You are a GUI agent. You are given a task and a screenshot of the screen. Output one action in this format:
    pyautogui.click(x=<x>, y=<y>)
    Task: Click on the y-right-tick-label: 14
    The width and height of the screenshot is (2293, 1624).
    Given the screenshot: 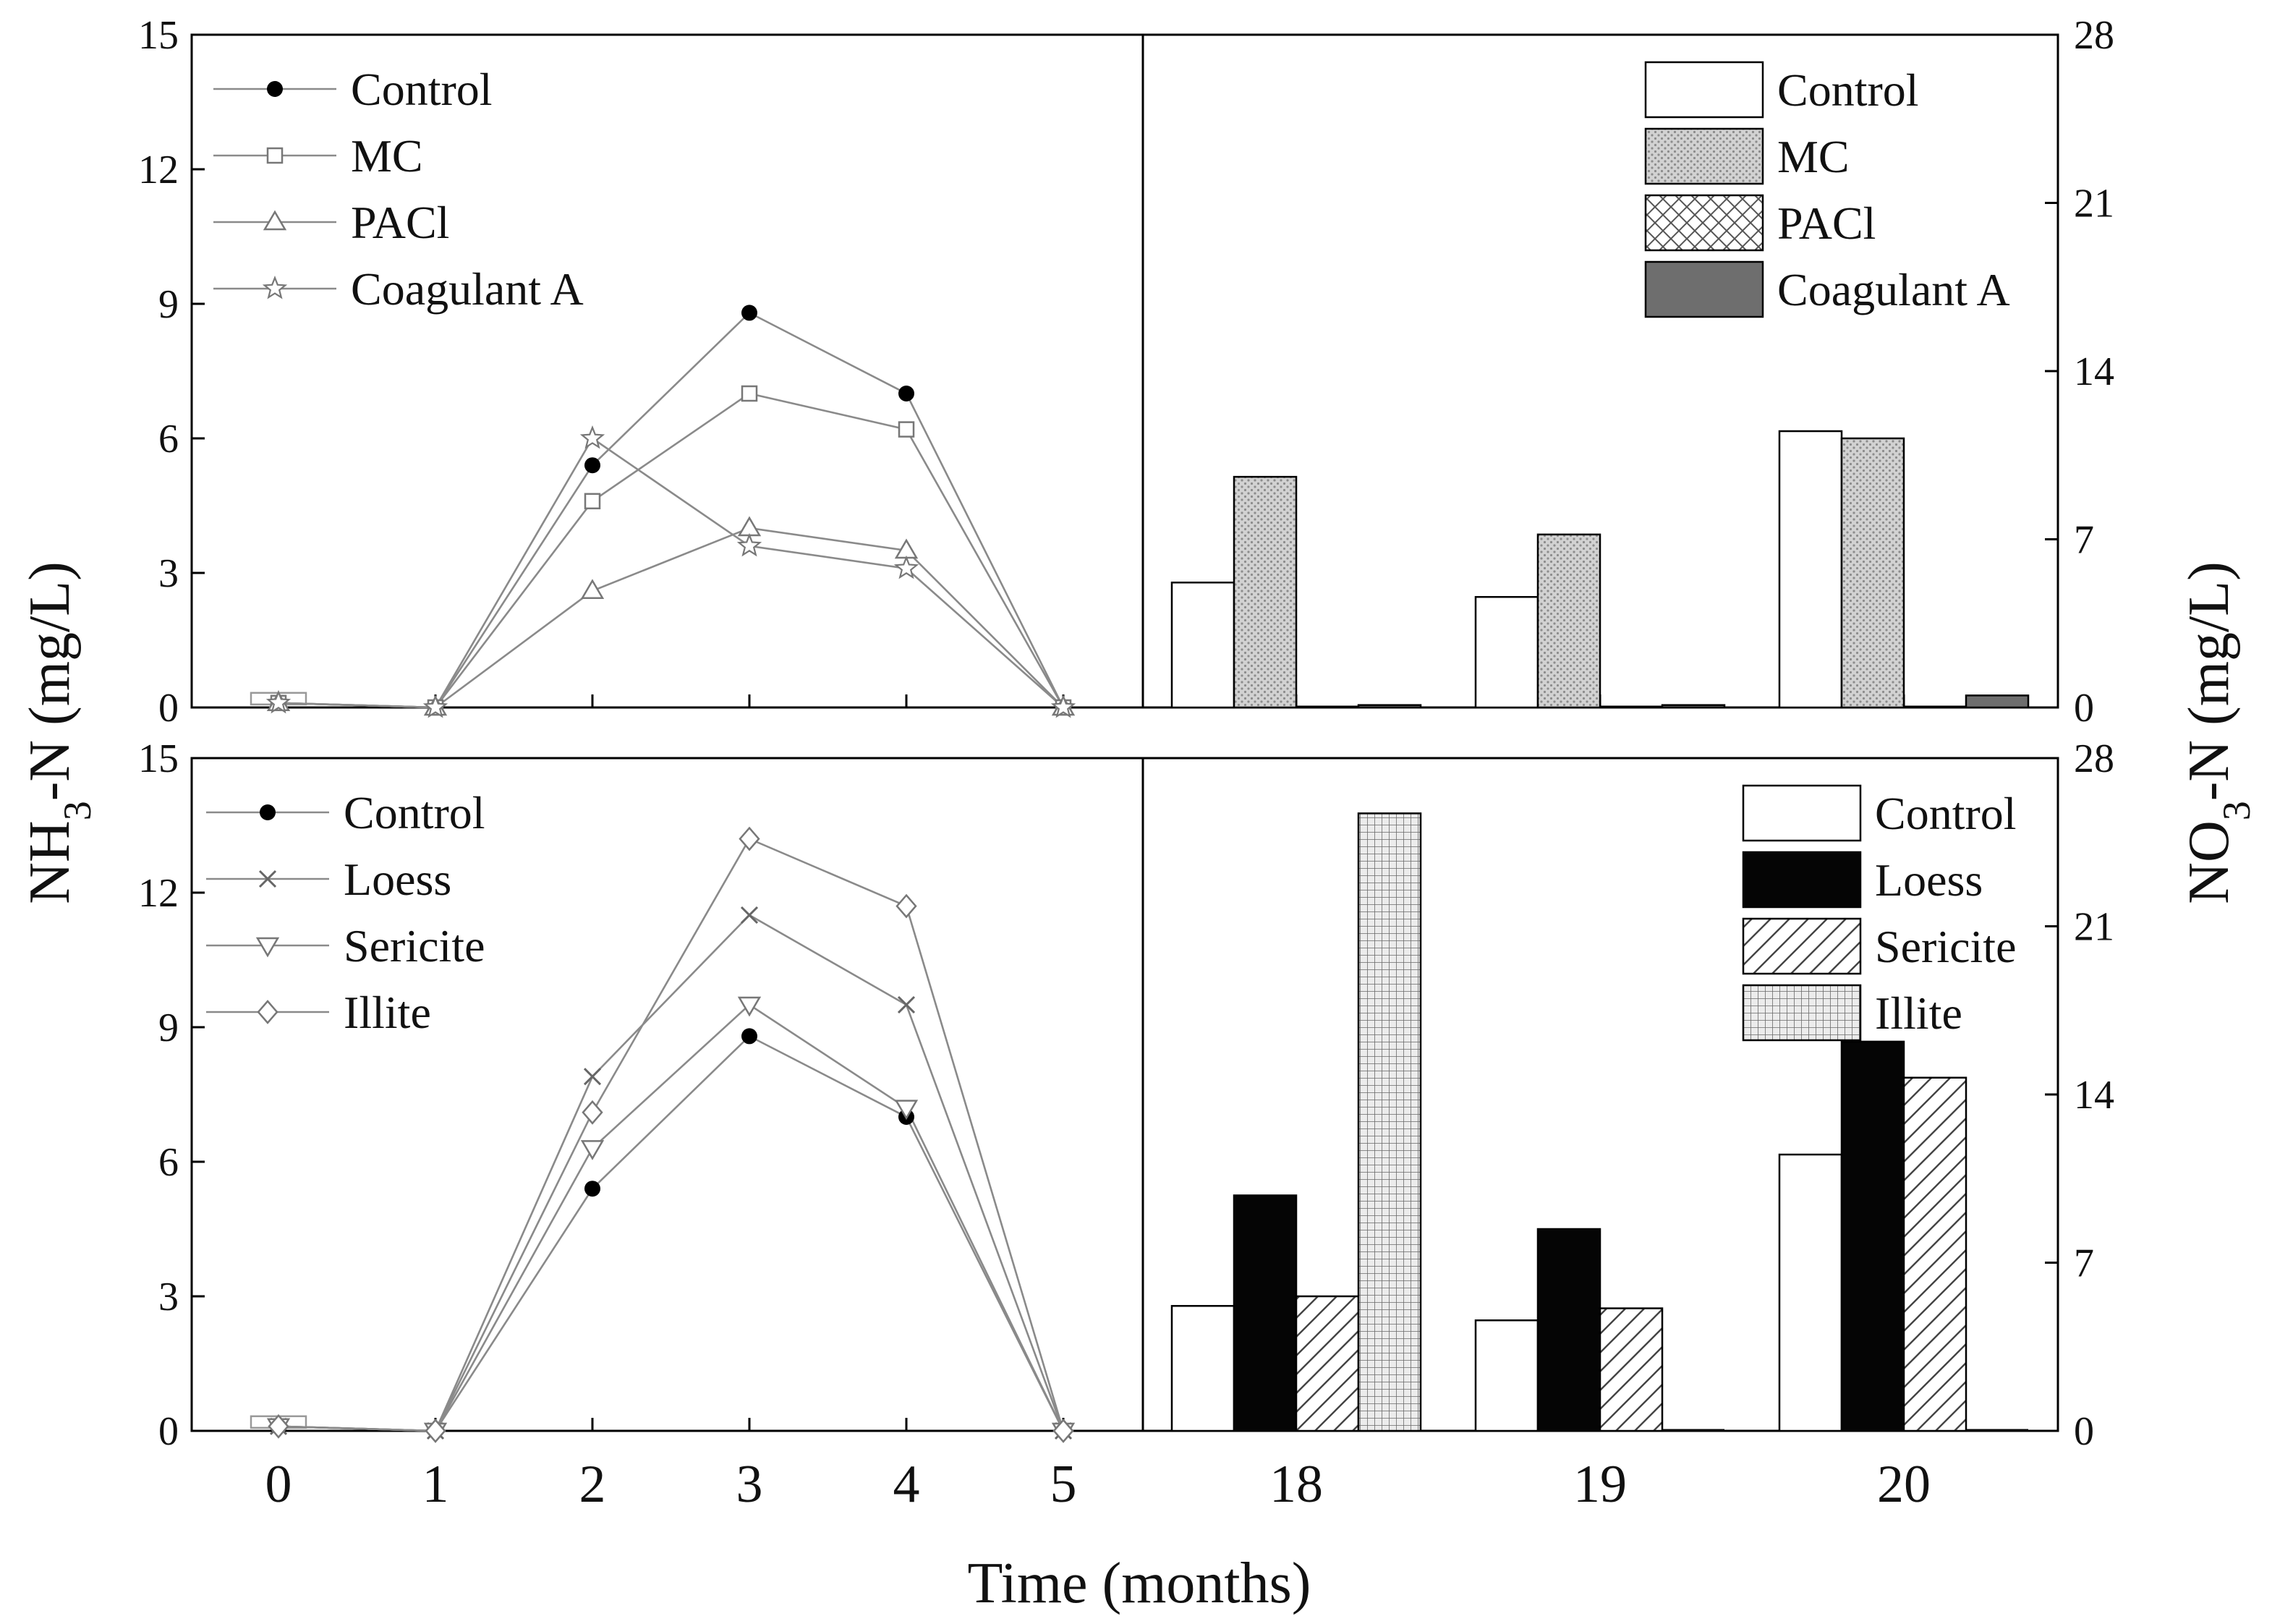 What is the action you would take?
    pyautogui.click(x=2094, y=371)
    